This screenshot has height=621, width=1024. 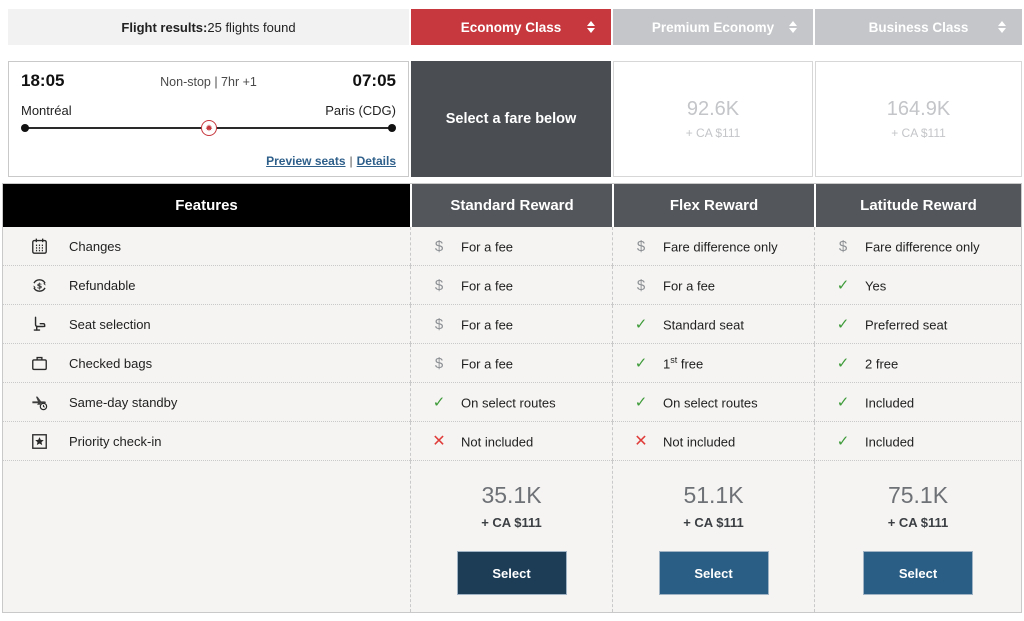 I want to click on standby-plane-icon, so click(x=39, y=402).